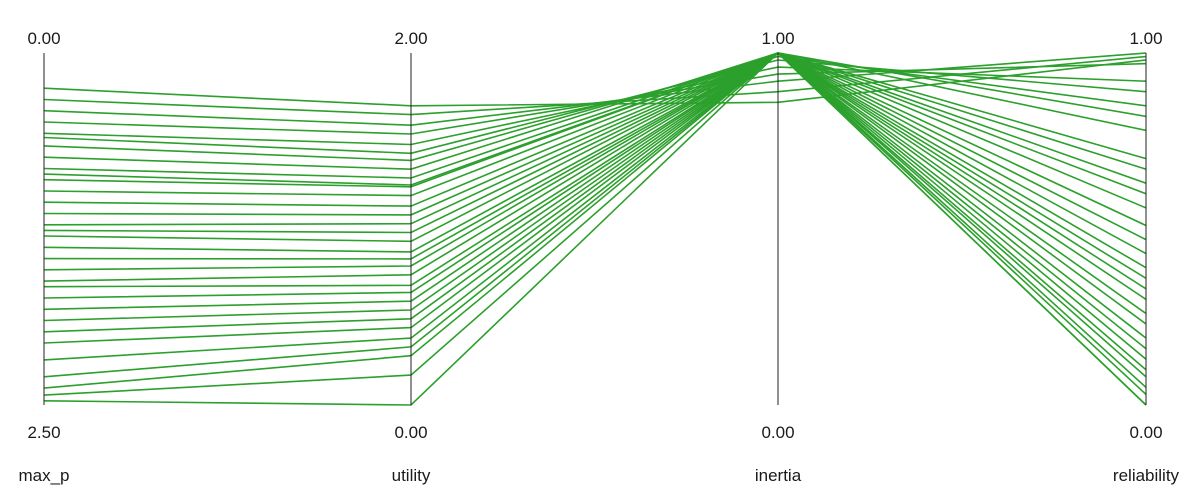 The width and height of the screenshot is (1200, 500). What do you see at coordinates (411, 475) in the screenshot?
I see `axis-title-utility: utility` at bounding box center [411, 475].